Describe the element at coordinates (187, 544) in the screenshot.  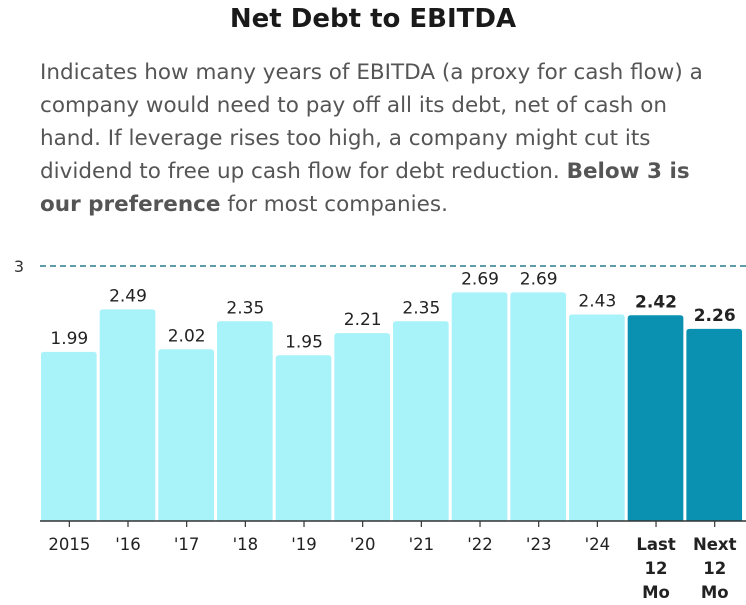
I see `x-tick-label: '17` at that location.